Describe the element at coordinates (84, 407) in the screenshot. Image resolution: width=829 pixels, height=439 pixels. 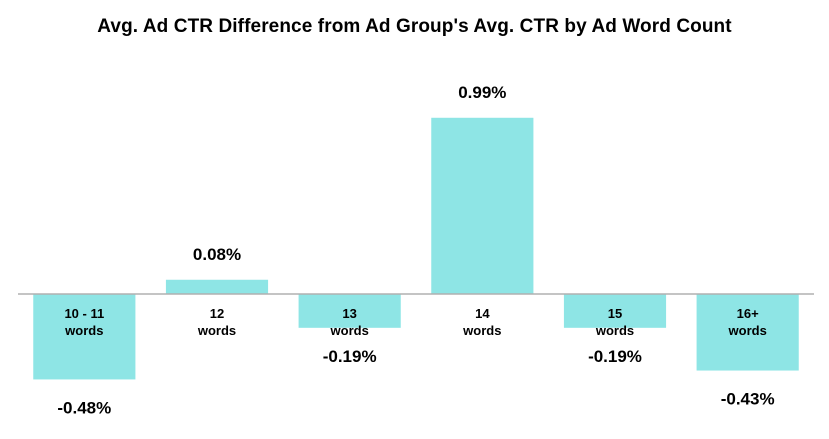
I see `data-label: -0.48%` at that location.